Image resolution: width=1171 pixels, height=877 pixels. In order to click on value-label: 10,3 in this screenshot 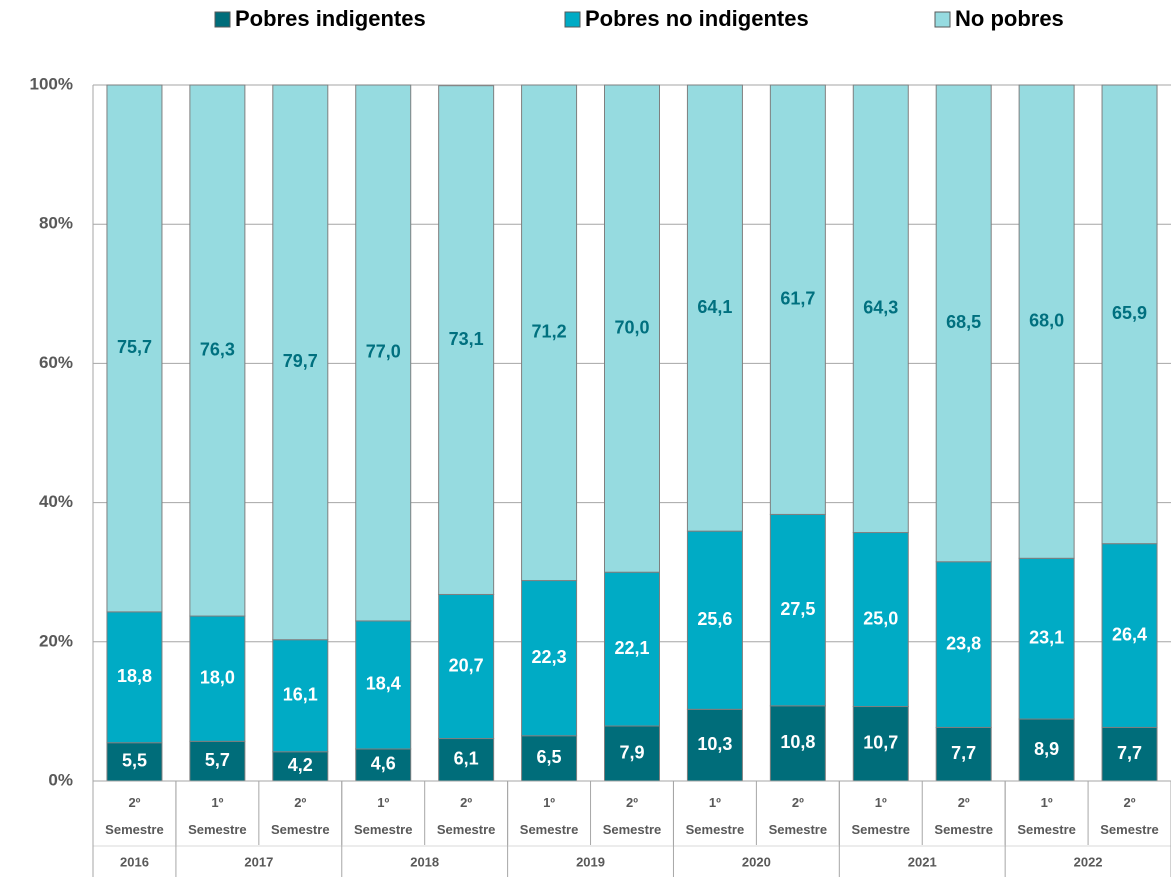, I will do `click(714, 744)`.